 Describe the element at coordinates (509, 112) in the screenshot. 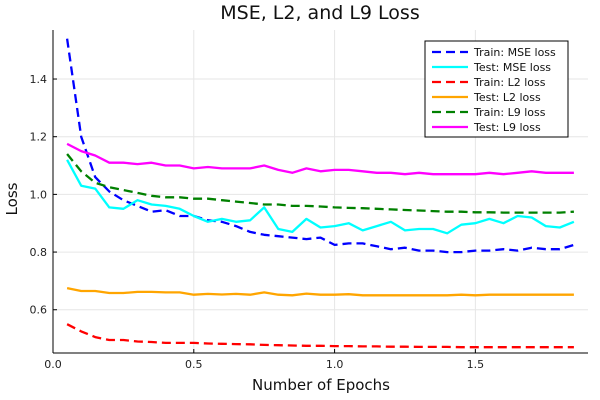

I see `legend-label: Train: L9 loss` at that location.